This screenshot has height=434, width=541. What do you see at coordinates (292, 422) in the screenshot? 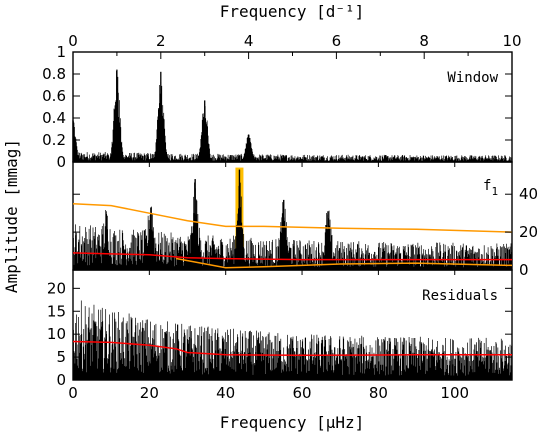
I see `bottom-axis-label: Frequency [μHz]` at bounding box center [292, 422].